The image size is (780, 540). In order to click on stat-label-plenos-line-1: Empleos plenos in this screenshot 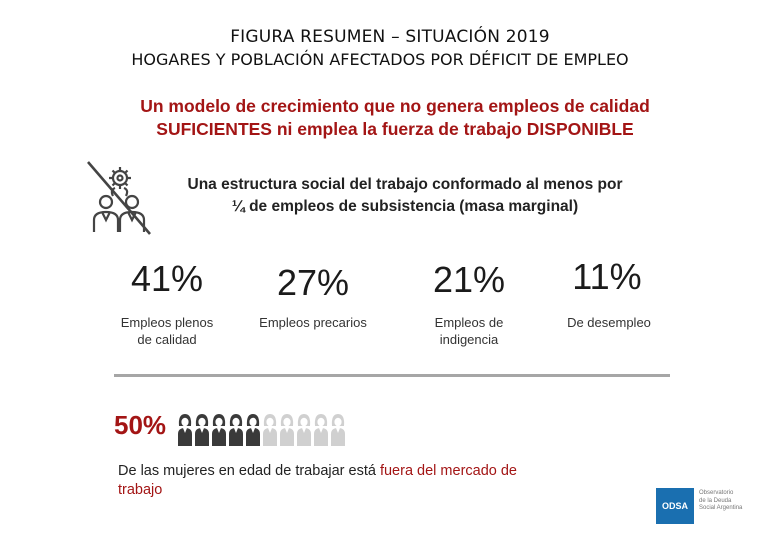, I will do `click(167, 322)`.